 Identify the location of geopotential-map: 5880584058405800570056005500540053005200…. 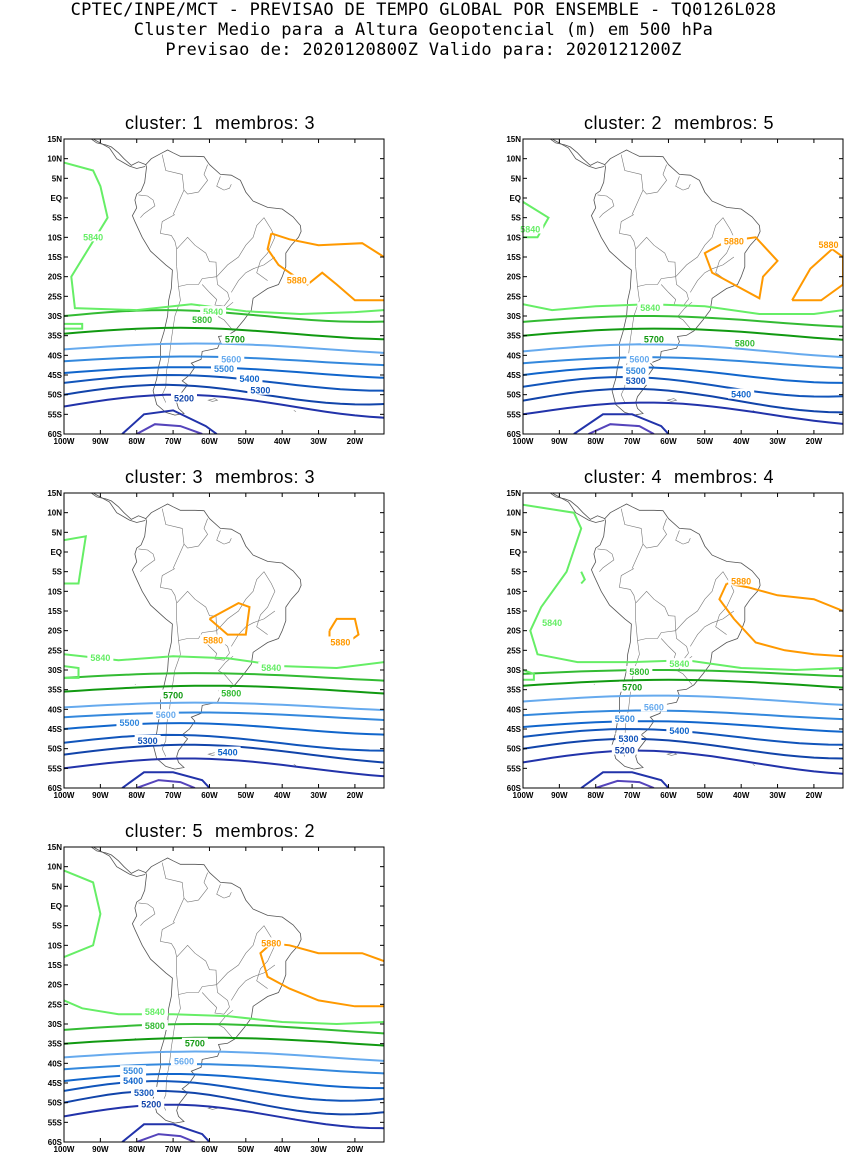
(673, 649).